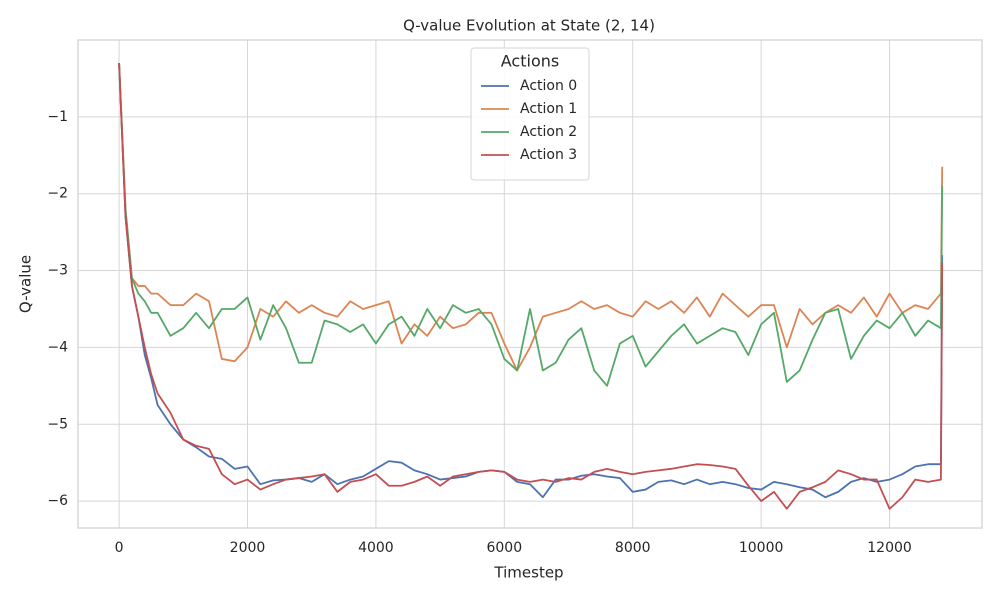 Image resolution: width=1000 pixels, height=600 pixels. I want to click on x-tick-label: 12000, so click(889, 548).